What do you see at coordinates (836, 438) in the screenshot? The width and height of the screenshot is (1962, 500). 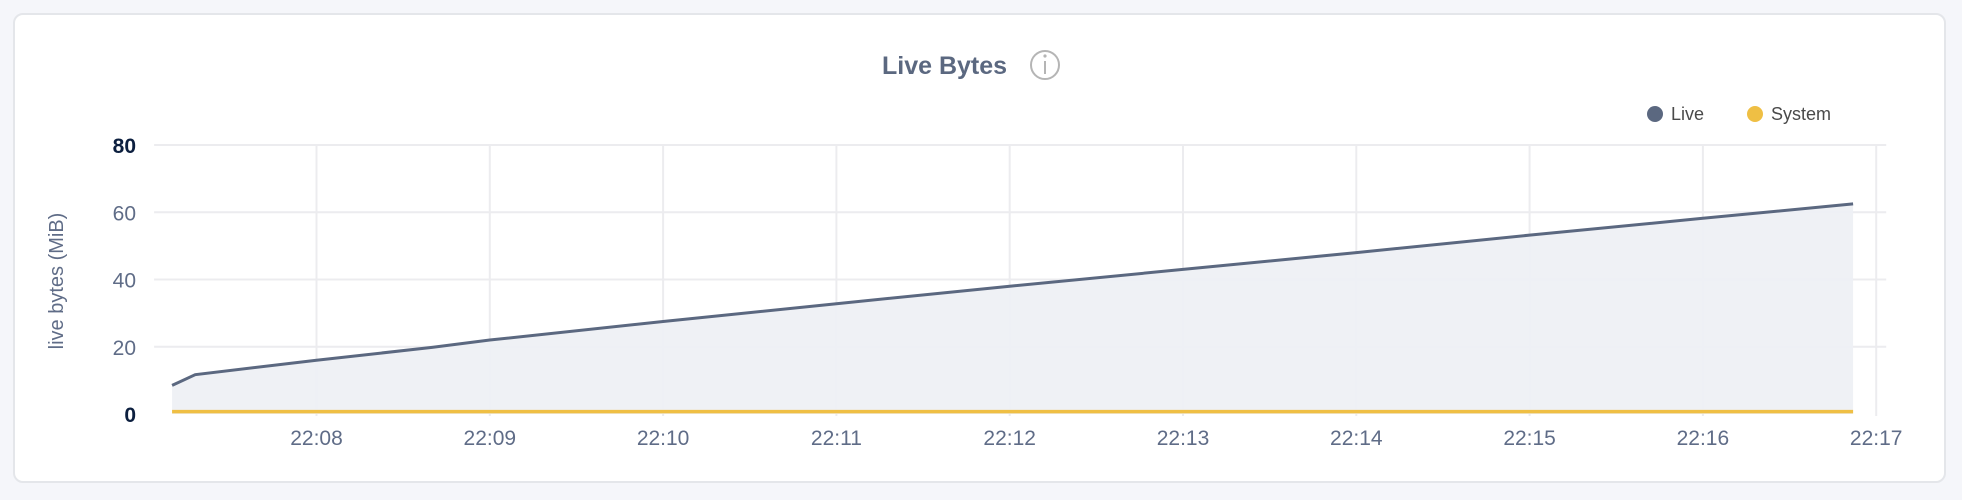 I see `x-tick-label: 22:11` at bounding box center [836, 438].